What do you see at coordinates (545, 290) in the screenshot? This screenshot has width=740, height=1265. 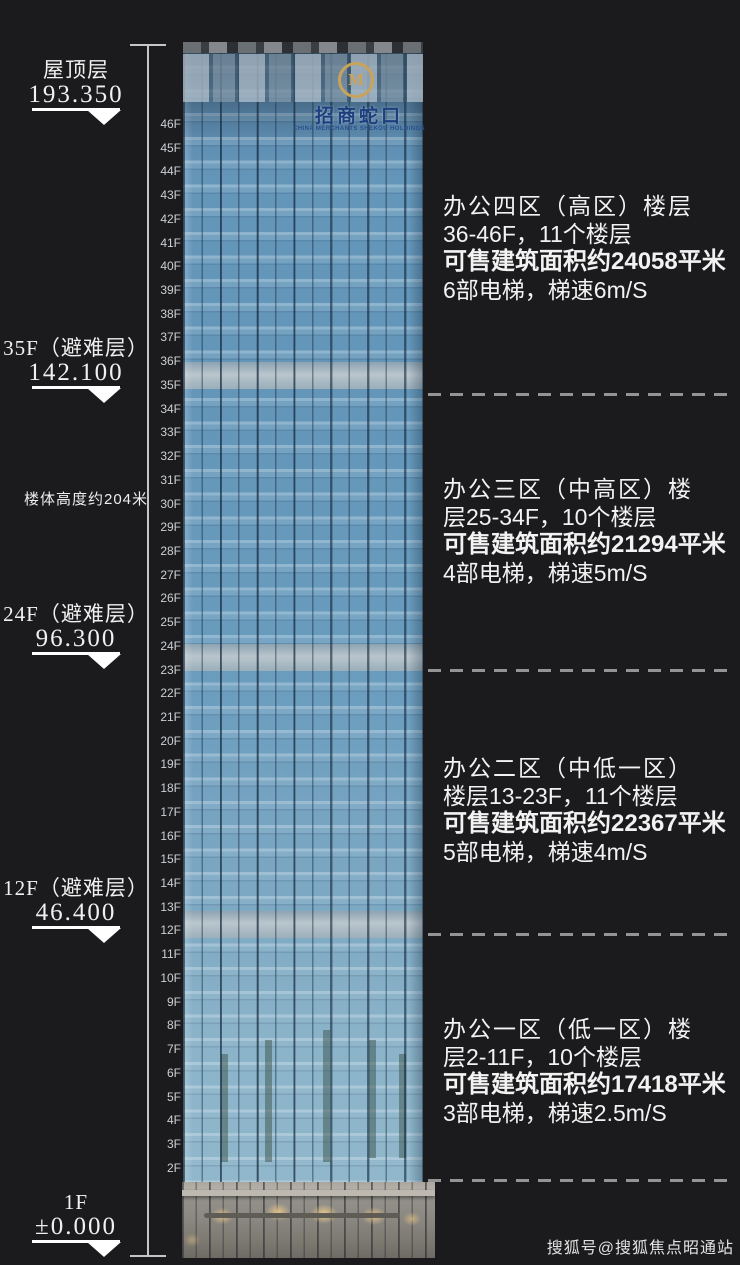 I see `zone-elevators: 6部电梯，梯速6m/S` at bounding box center [545, 290].